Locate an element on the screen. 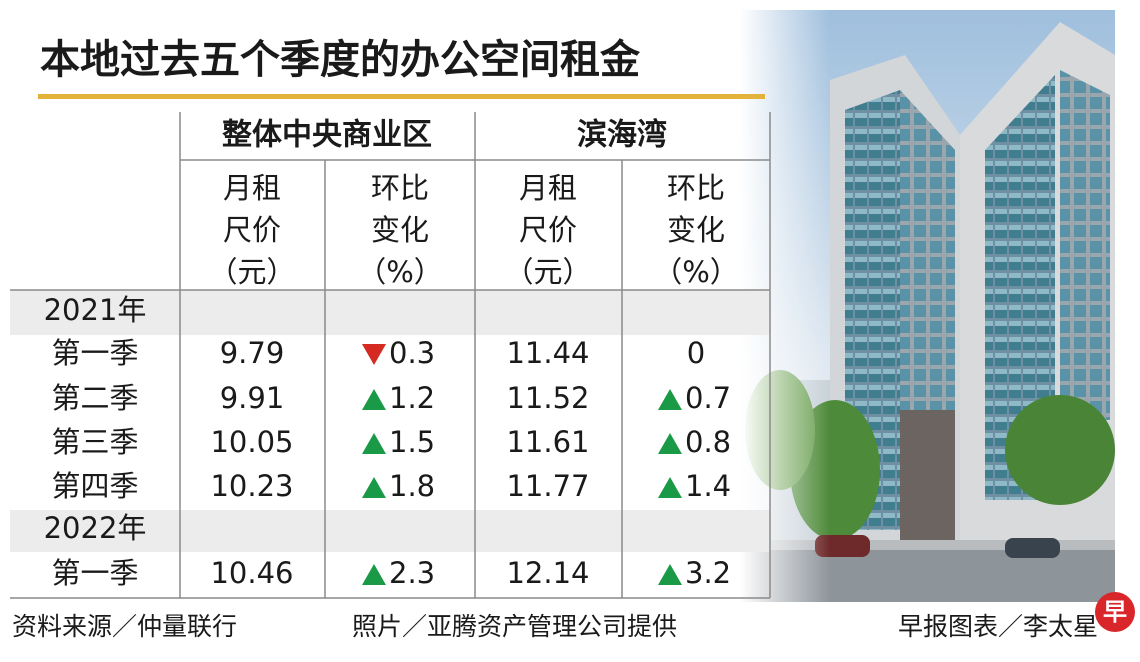 Image resolution: width=1140 pixels, height=662 pixels. cell-value: 10.23 is located at coordinates (251, 486).